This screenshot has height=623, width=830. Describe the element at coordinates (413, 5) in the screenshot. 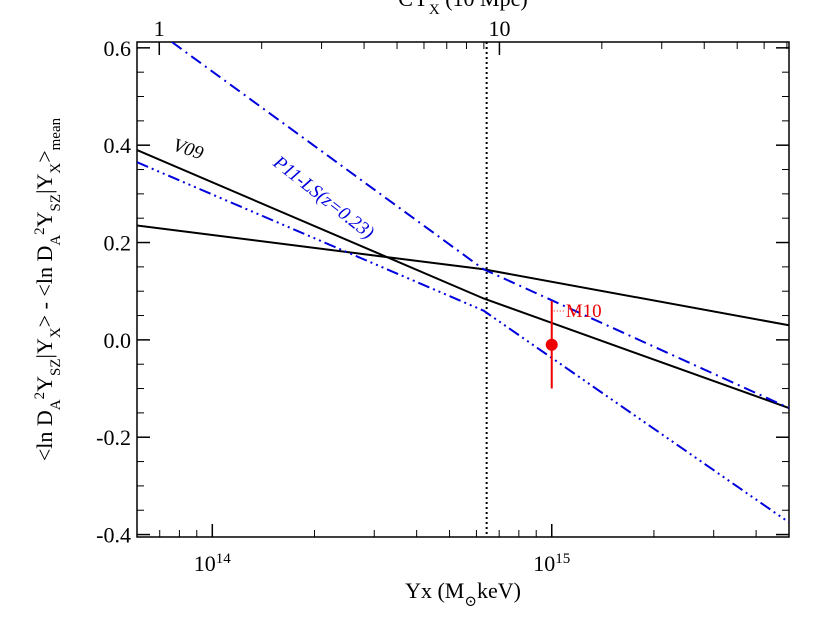

I see `x2-axis-label-part: CY` at that location.